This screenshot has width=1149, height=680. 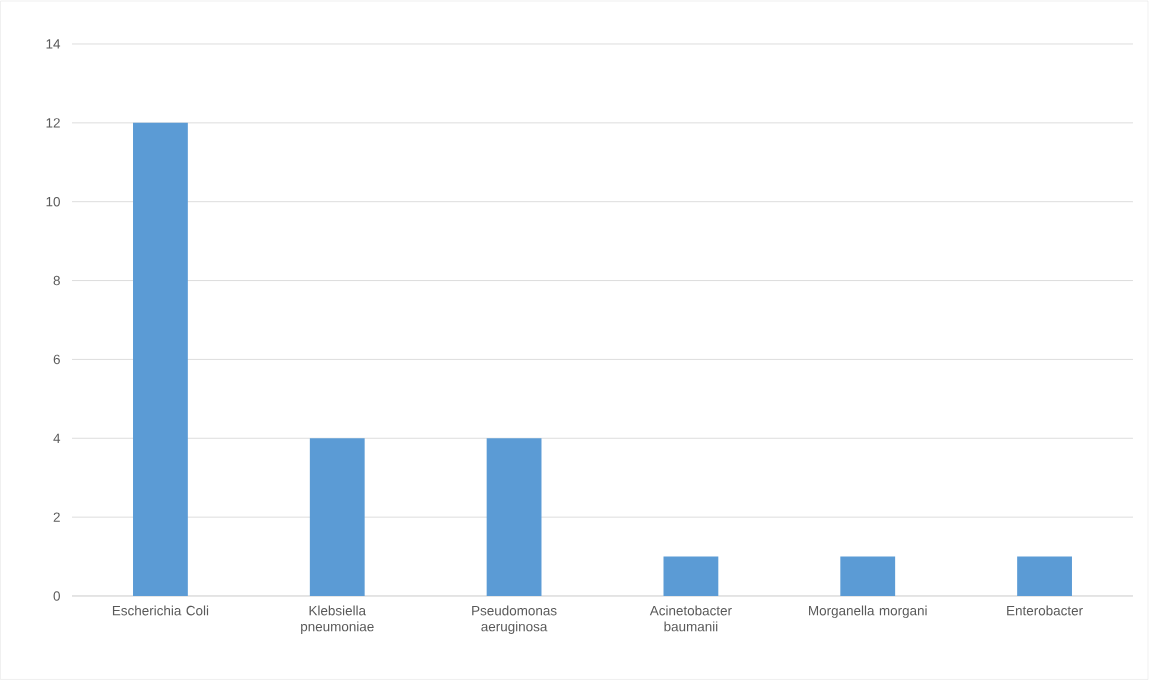 I want to click on y-tick-label: 10, so click(x=53, y=201).